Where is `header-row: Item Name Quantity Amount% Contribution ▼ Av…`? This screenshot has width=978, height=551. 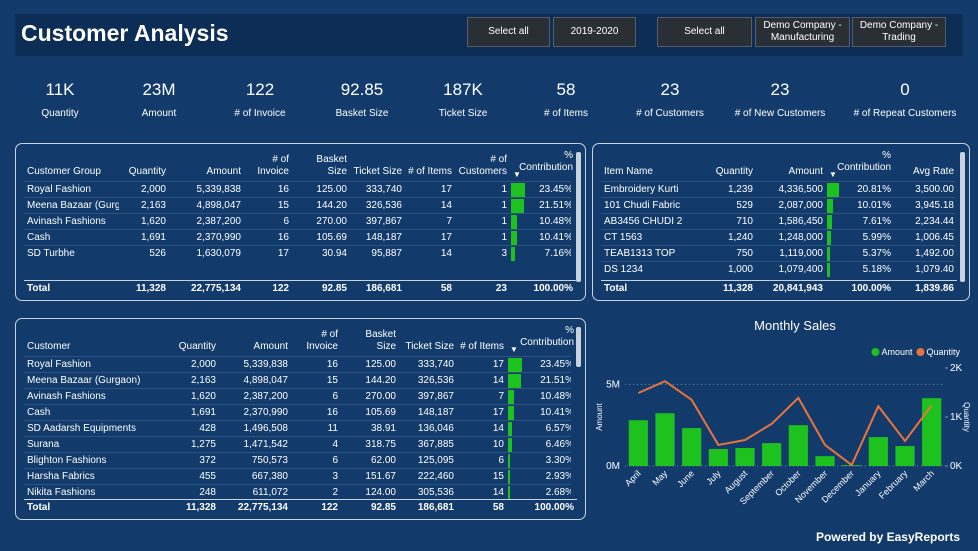
header-row: Item Name Quantity Amount% Contribution ▼ Av… is located at coordinates (779, 165).